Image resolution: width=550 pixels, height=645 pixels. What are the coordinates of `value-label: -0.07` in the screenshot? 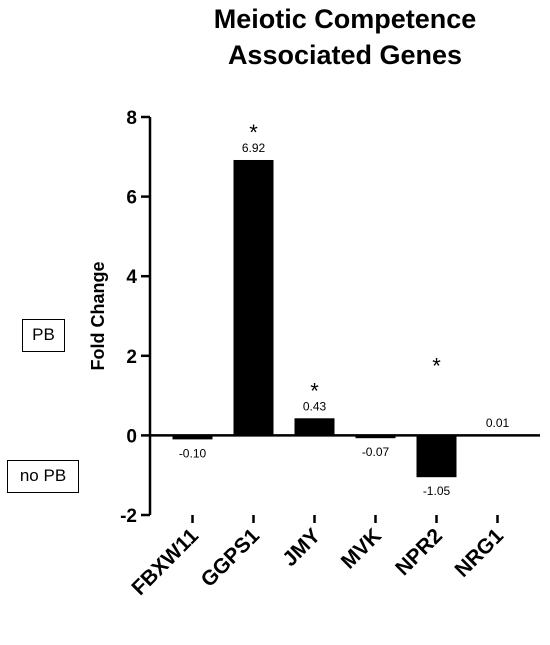 It's located at (376, 452).